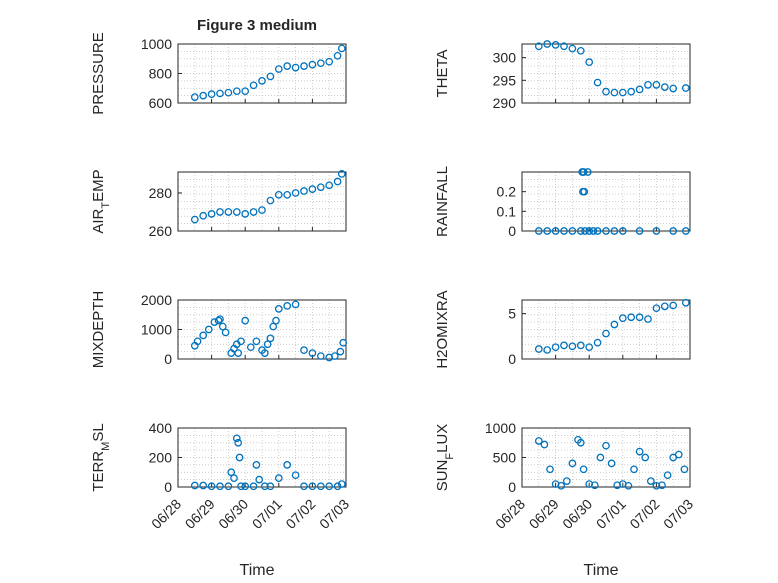 This screenshot has width=778, height=583. What do you see at coordinates (166, 514) in the screenshot?
I see `x-tick-label: 06/28` at bounding box center [166, 514].